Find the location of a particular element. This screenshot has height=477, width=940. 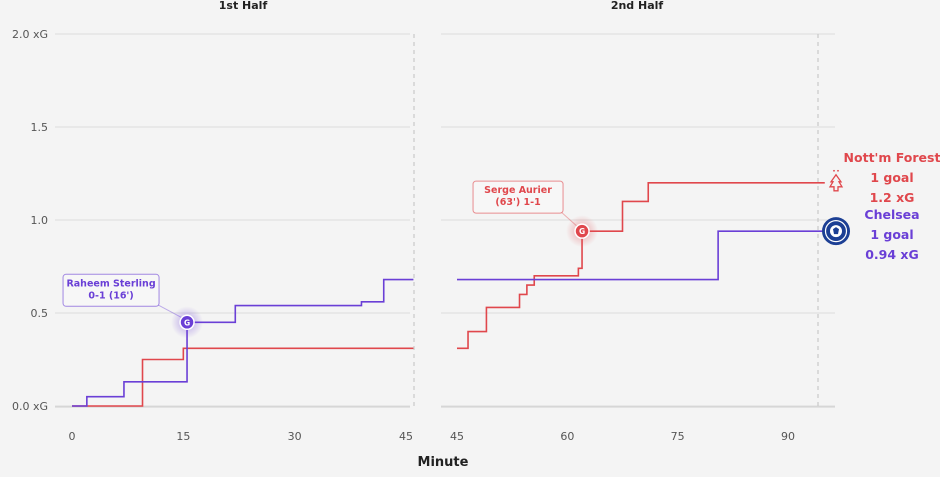

nottm-forest-crest-icon is located at coordinates (836, 180).